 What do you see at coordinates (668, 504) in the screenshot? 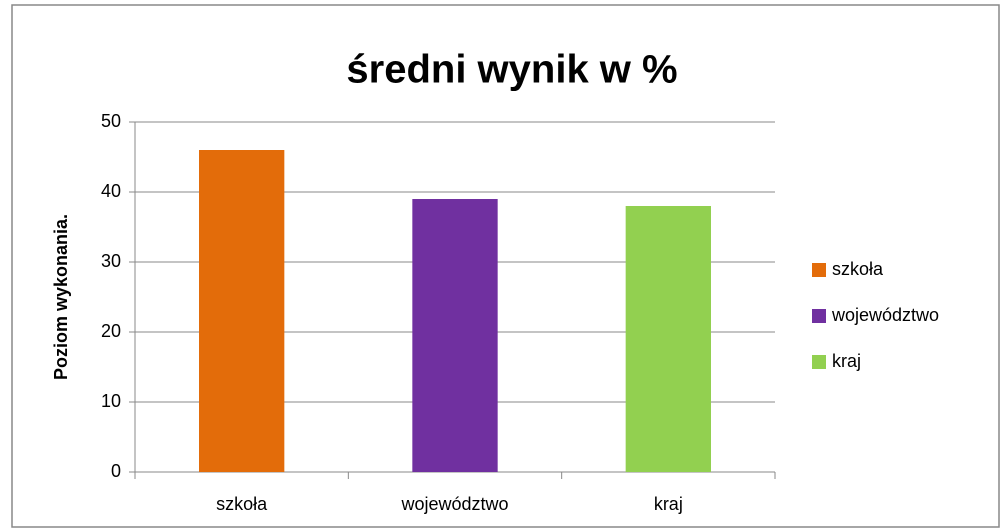
I see `x-tick-label: kraj` at bounding box center [668, 504].